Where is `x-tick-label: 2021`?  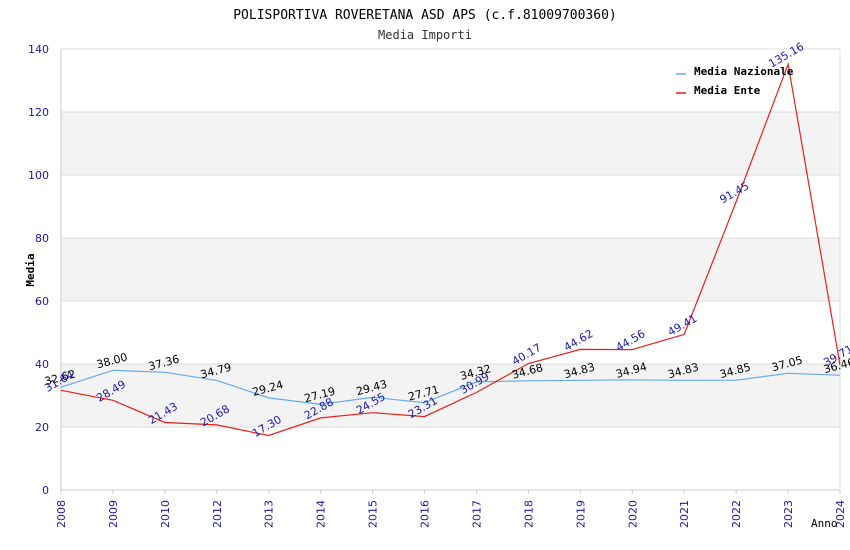
x-tick-label: 2021 is located at coordinates (684, 514).